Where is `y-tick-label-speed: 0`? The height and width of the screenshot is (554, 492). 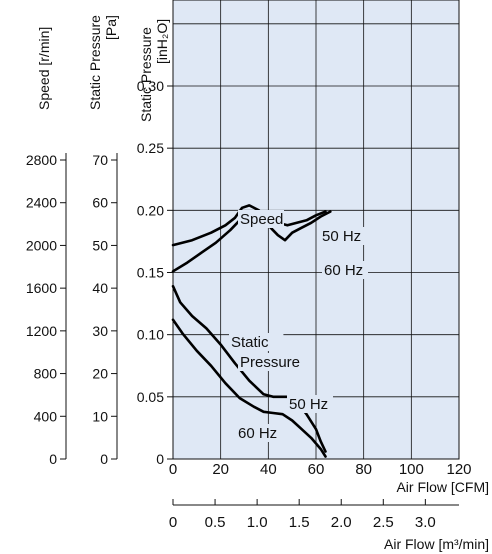
y-tick-label-speed: 0 is located at coordinates (53, 459).